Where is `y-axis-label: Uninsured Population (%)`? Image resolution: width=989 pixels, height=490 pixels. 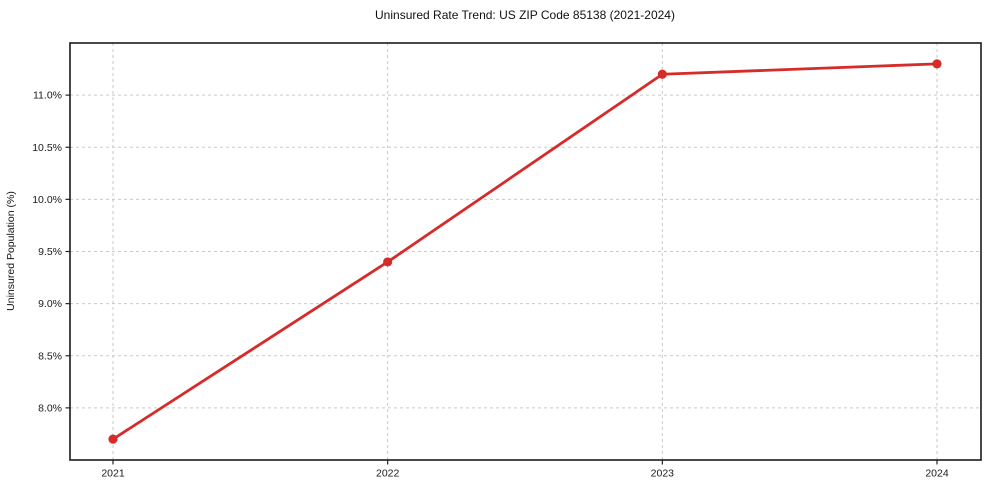 y-axis-label: Uninsured Population (%) is located at coordinates (11, 251).